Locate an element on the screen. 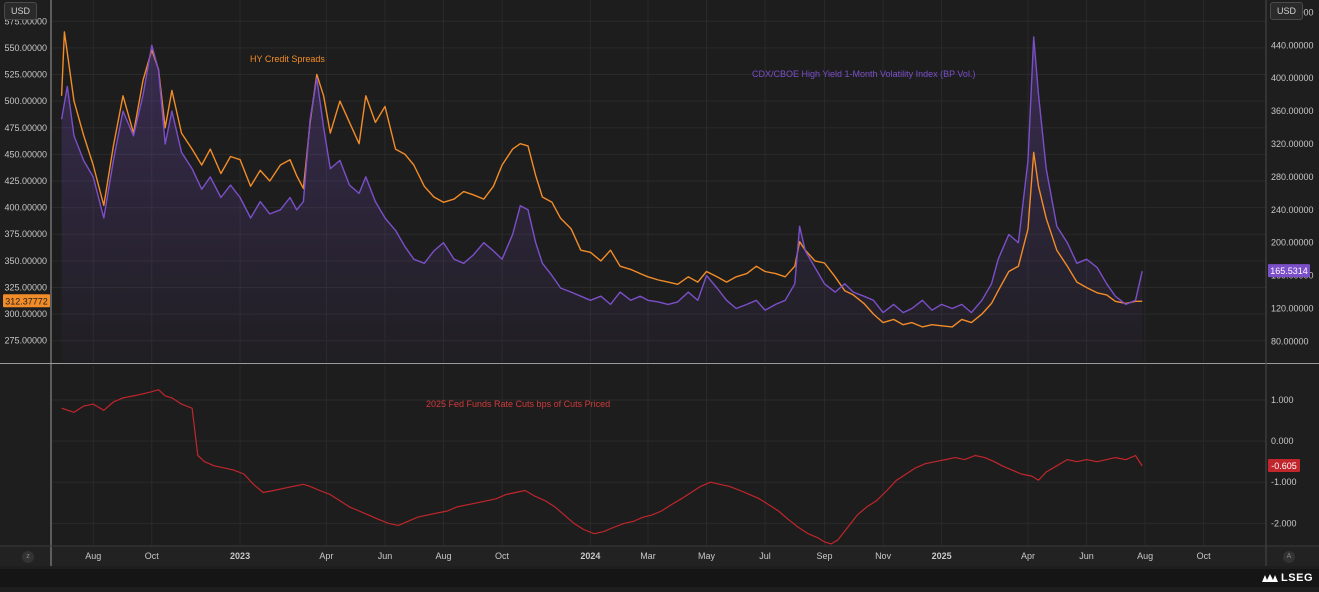 Image resolution: width=1319 pixels, height=592 pixels. right-axis-tick-label: 200.00000 is located at coordinates (1292, 243).